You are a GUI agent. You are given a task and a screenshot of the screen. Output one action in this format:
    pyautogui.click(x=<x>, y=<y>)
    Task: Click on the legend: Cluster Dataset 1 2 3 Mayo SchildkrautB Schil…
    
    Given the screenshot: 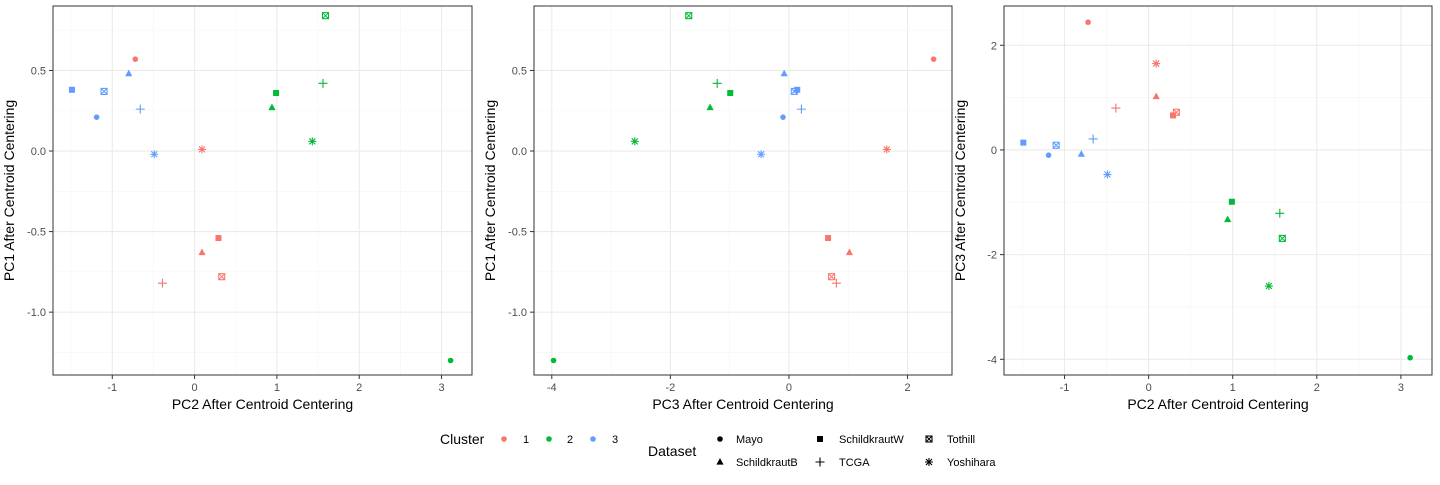 What is the action you would take?
    pyautogui.click(x=718, y=450)
    